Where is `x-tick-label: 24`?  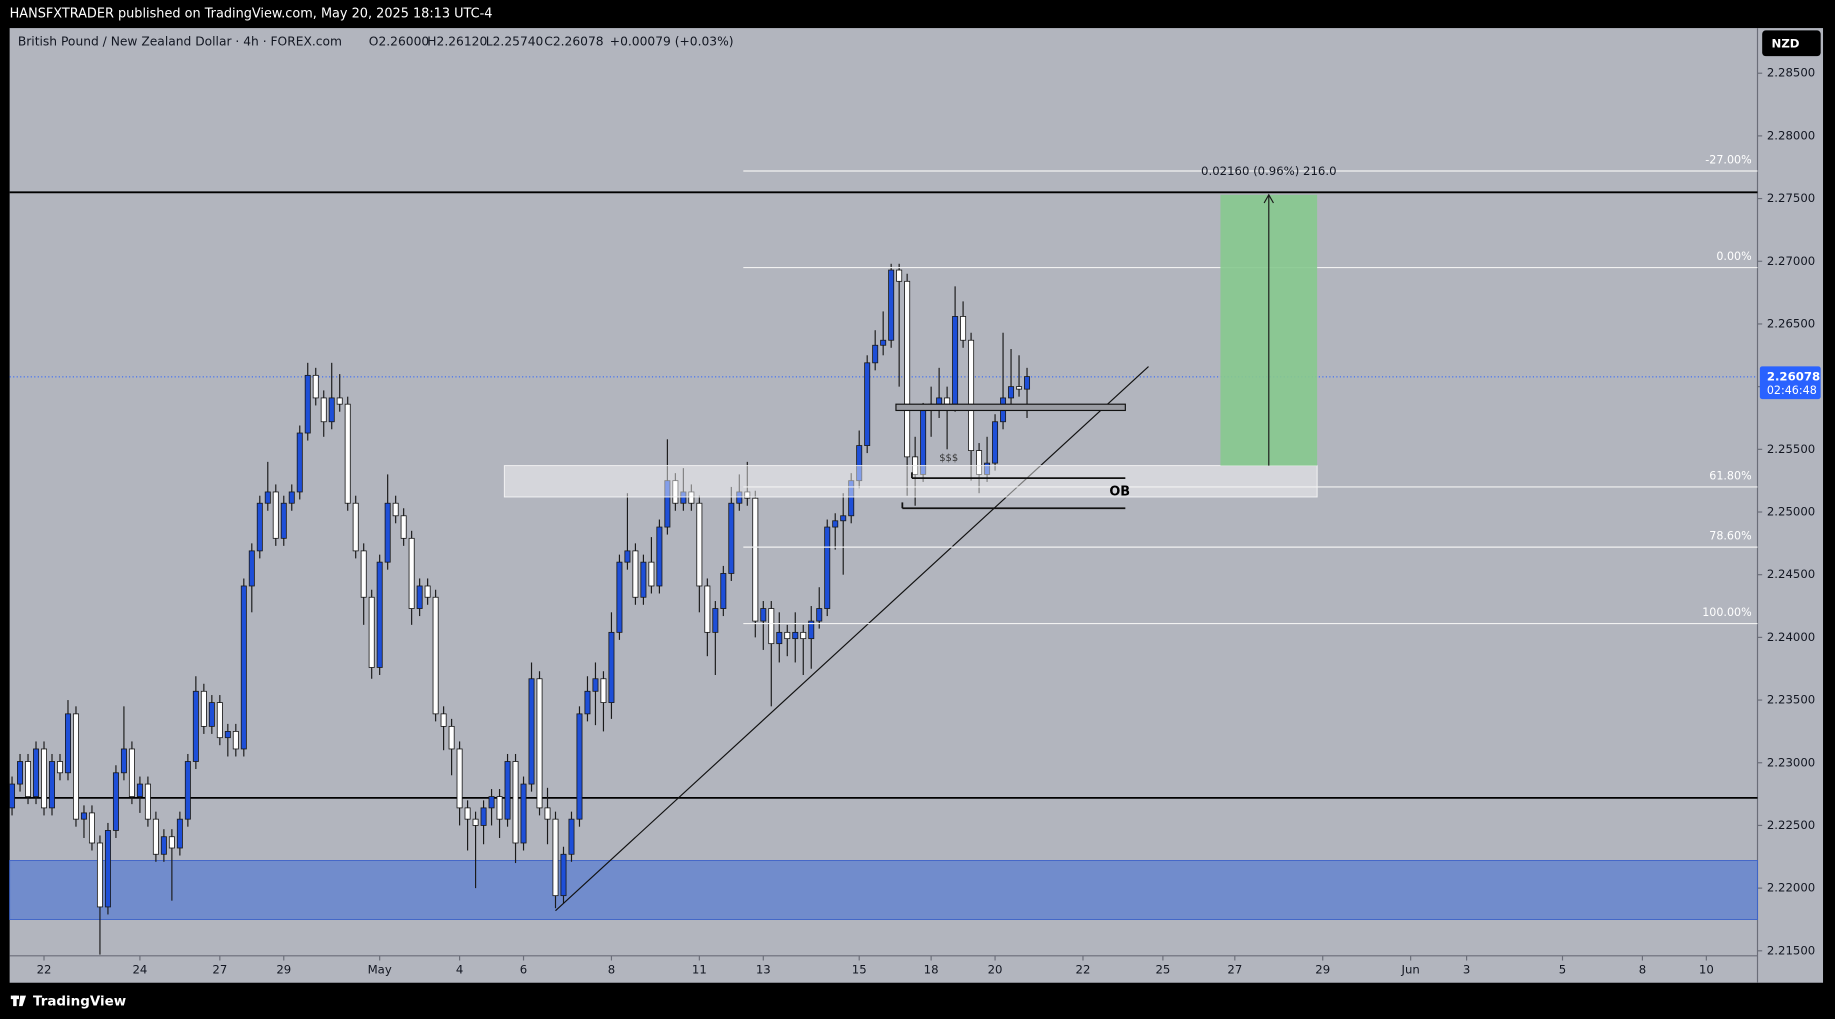 x-tick-label: 24 is located at coordinates (139, 969).